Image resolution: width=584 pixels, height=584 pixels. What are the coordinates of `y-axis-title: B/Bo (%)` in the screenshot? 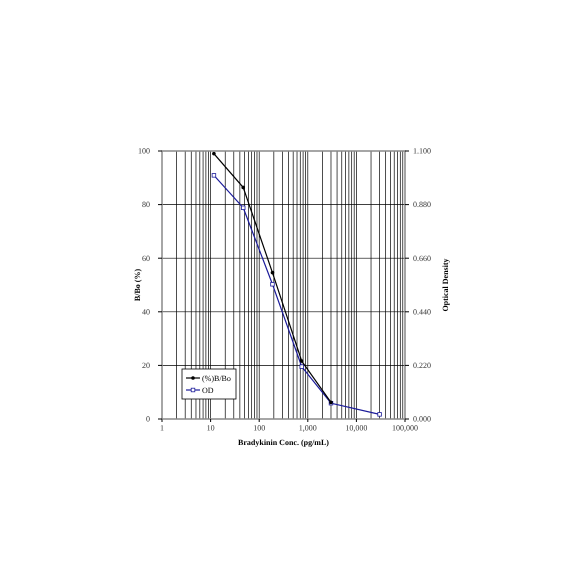 It's located at (137, 285).